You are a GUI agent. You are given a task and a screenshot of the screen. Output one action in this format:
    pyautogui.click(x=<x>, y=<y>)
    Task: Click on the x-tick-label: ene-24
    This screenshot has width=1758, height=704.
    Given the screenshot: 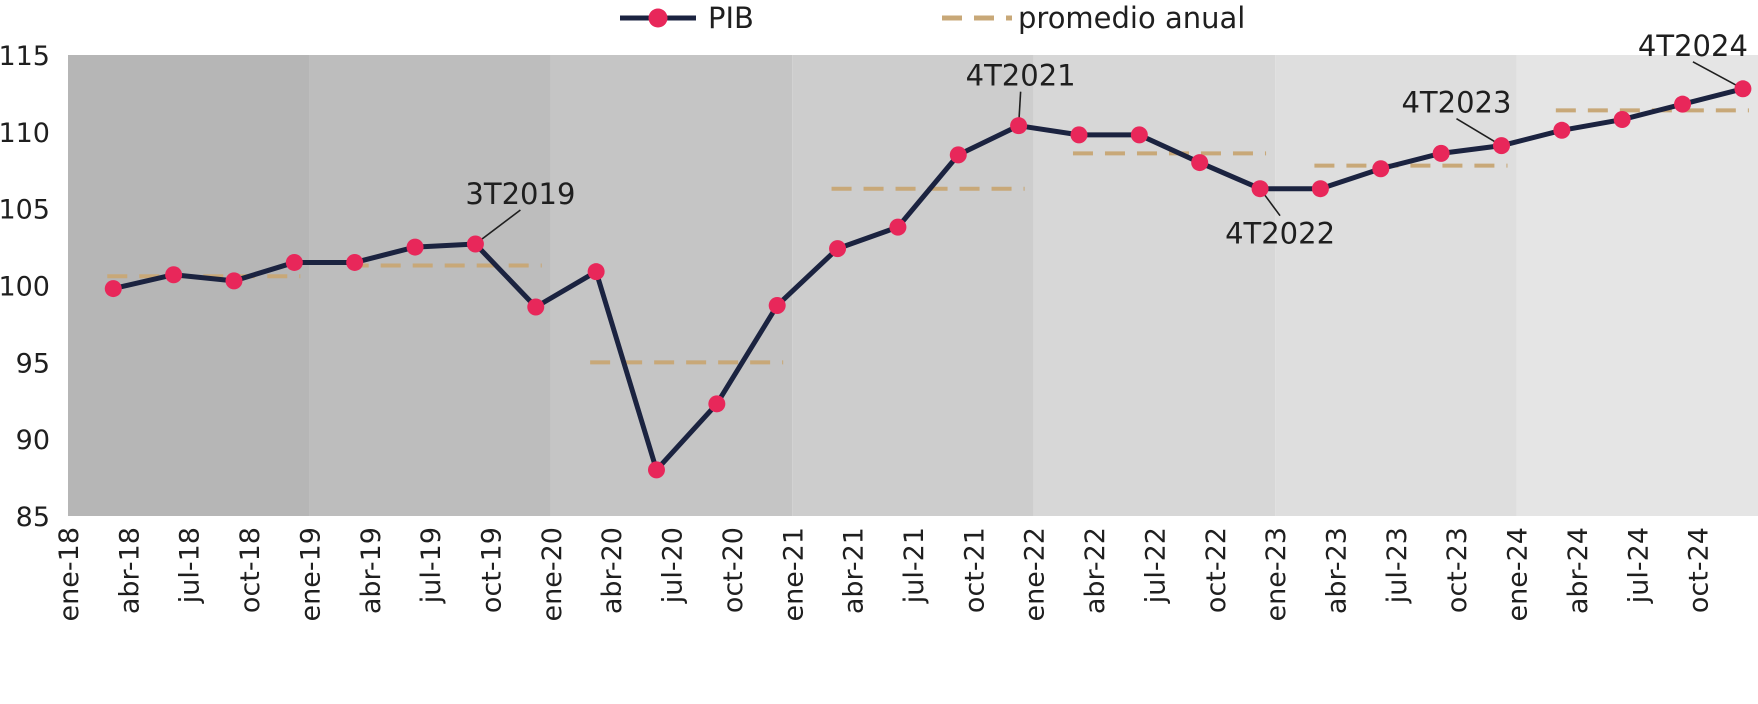 What is the action you would take?
    pyautogui.click(x=1518, y=574)
    